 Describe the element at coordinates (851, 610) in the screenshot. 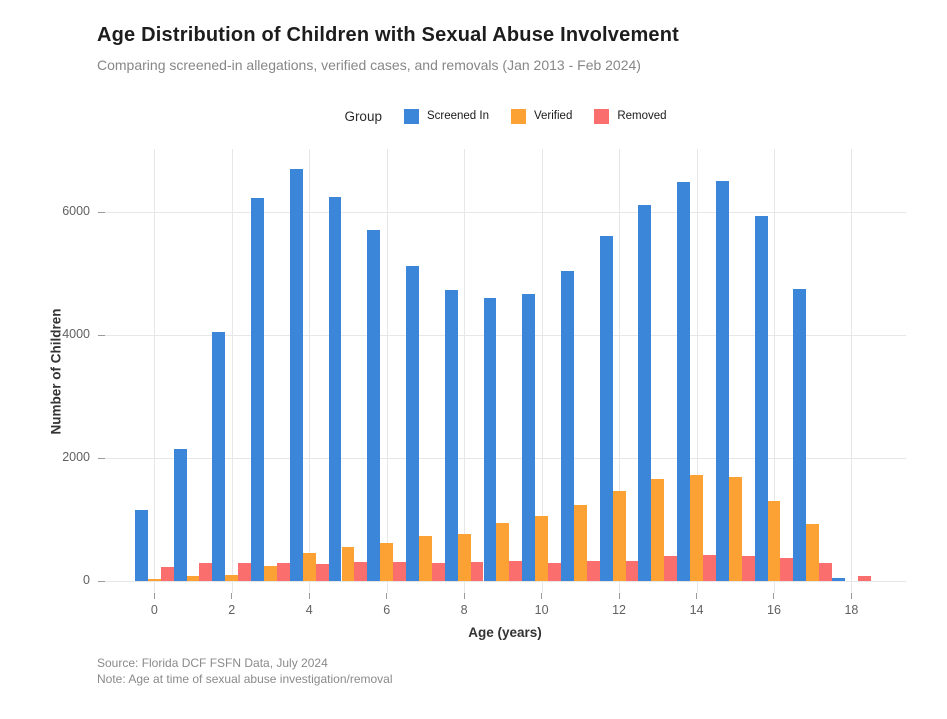

I see `x-tick-label-18: 18` at that location.